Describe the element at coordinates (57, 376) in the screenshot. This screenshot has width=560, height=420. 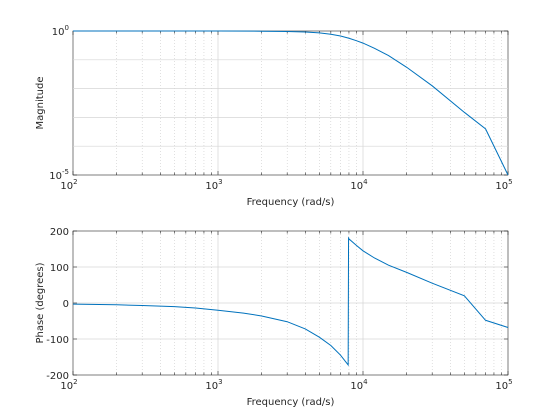
I see `y-tick-label: -200` at that location.